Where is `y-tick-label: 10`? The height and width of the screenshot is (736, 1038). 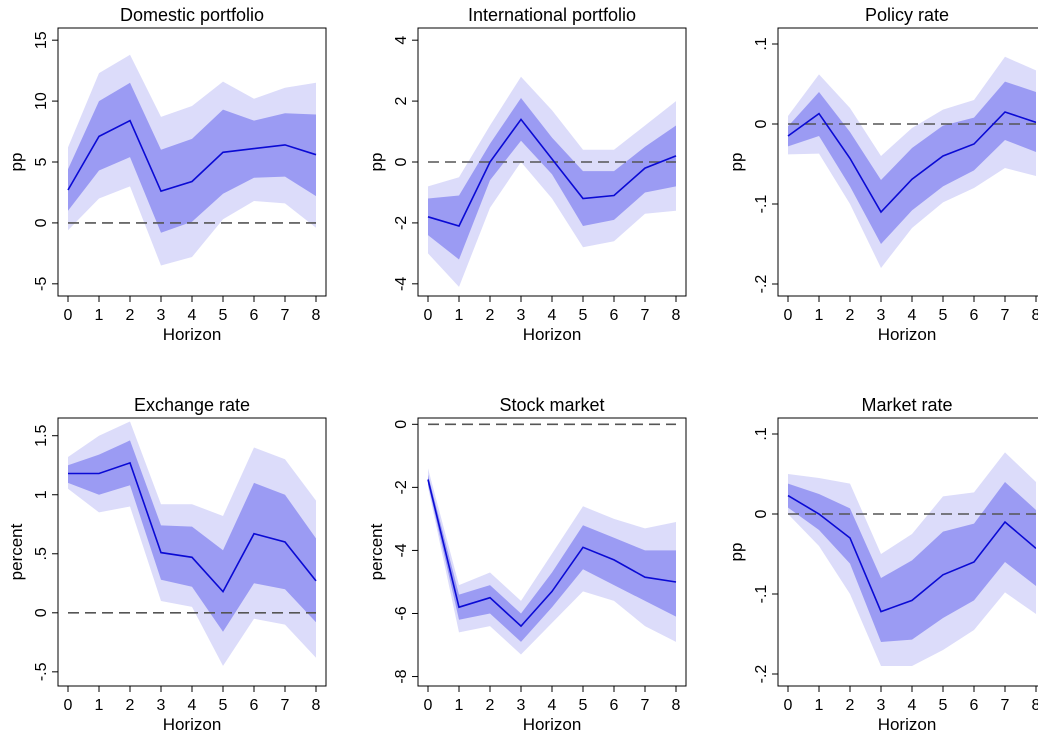
y-tick-label: 10 is located at coordinates (41, 101).